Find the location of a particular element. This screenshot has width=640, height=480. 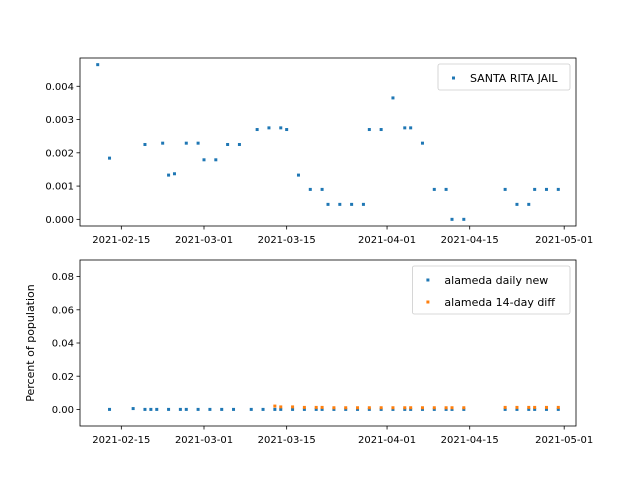

legend-entry: alameda 14-day diff is located at coordinates (499, 302).